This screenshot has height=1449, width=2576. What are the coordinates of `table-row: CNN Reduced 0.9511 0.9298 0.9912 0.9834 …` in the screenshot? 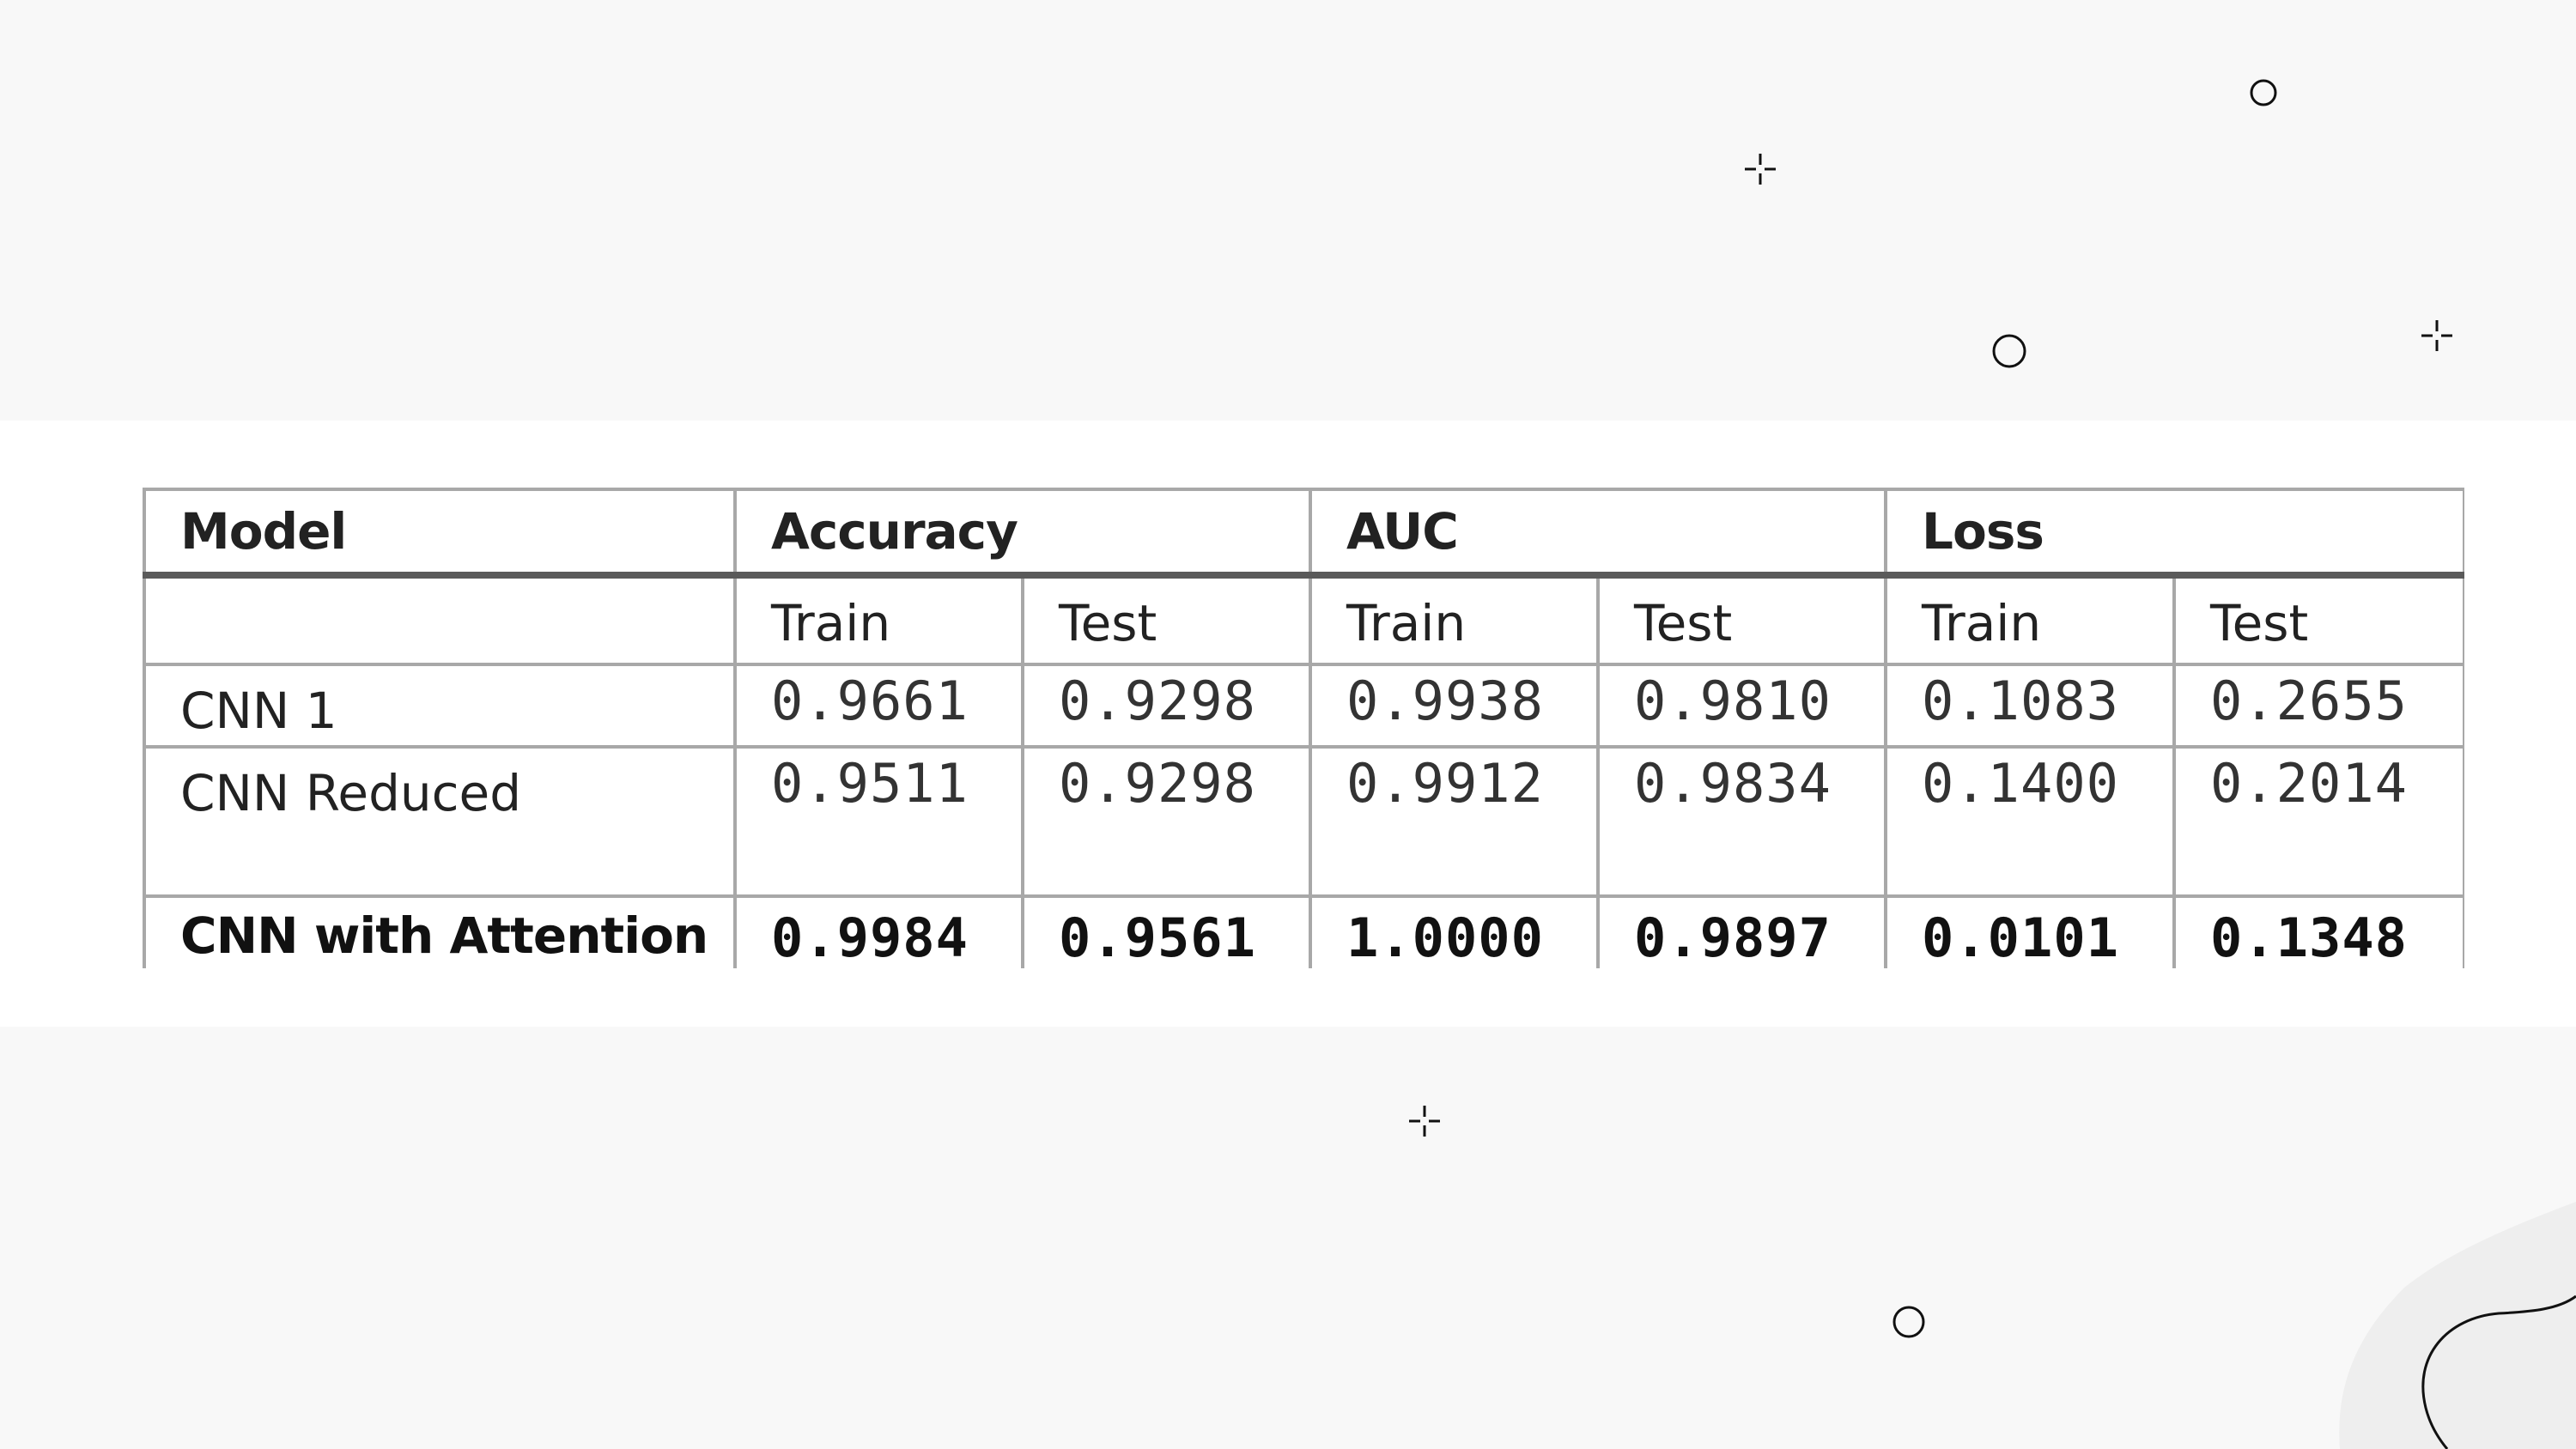 It's located at (1303, 821).